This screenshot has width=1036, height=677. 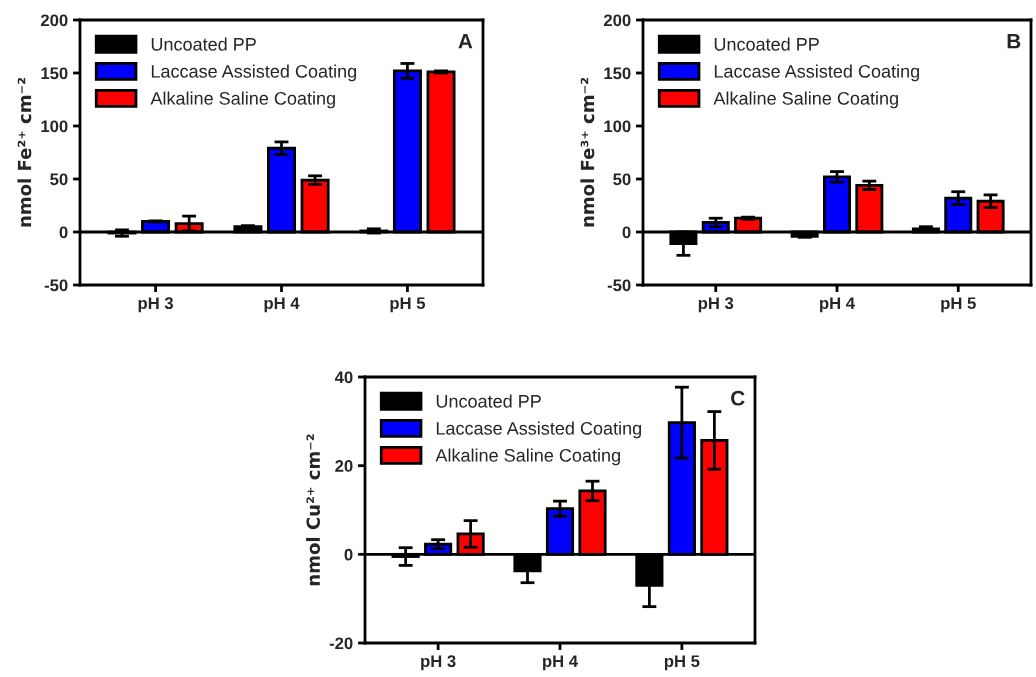 I want to click on annotation: B, so click(x=1014, y=41).